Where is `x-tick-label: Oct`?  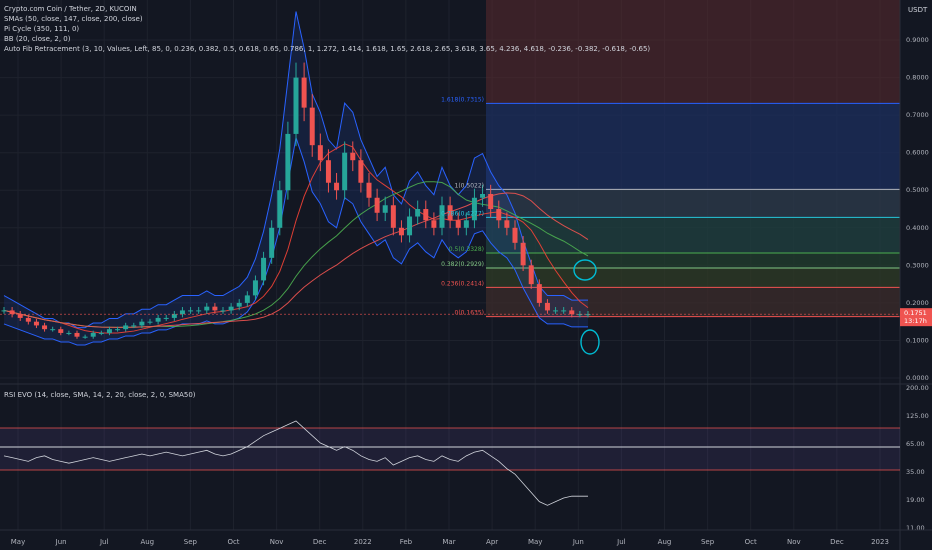
x-tick-label: Oct is located at coordinates (751, 542).